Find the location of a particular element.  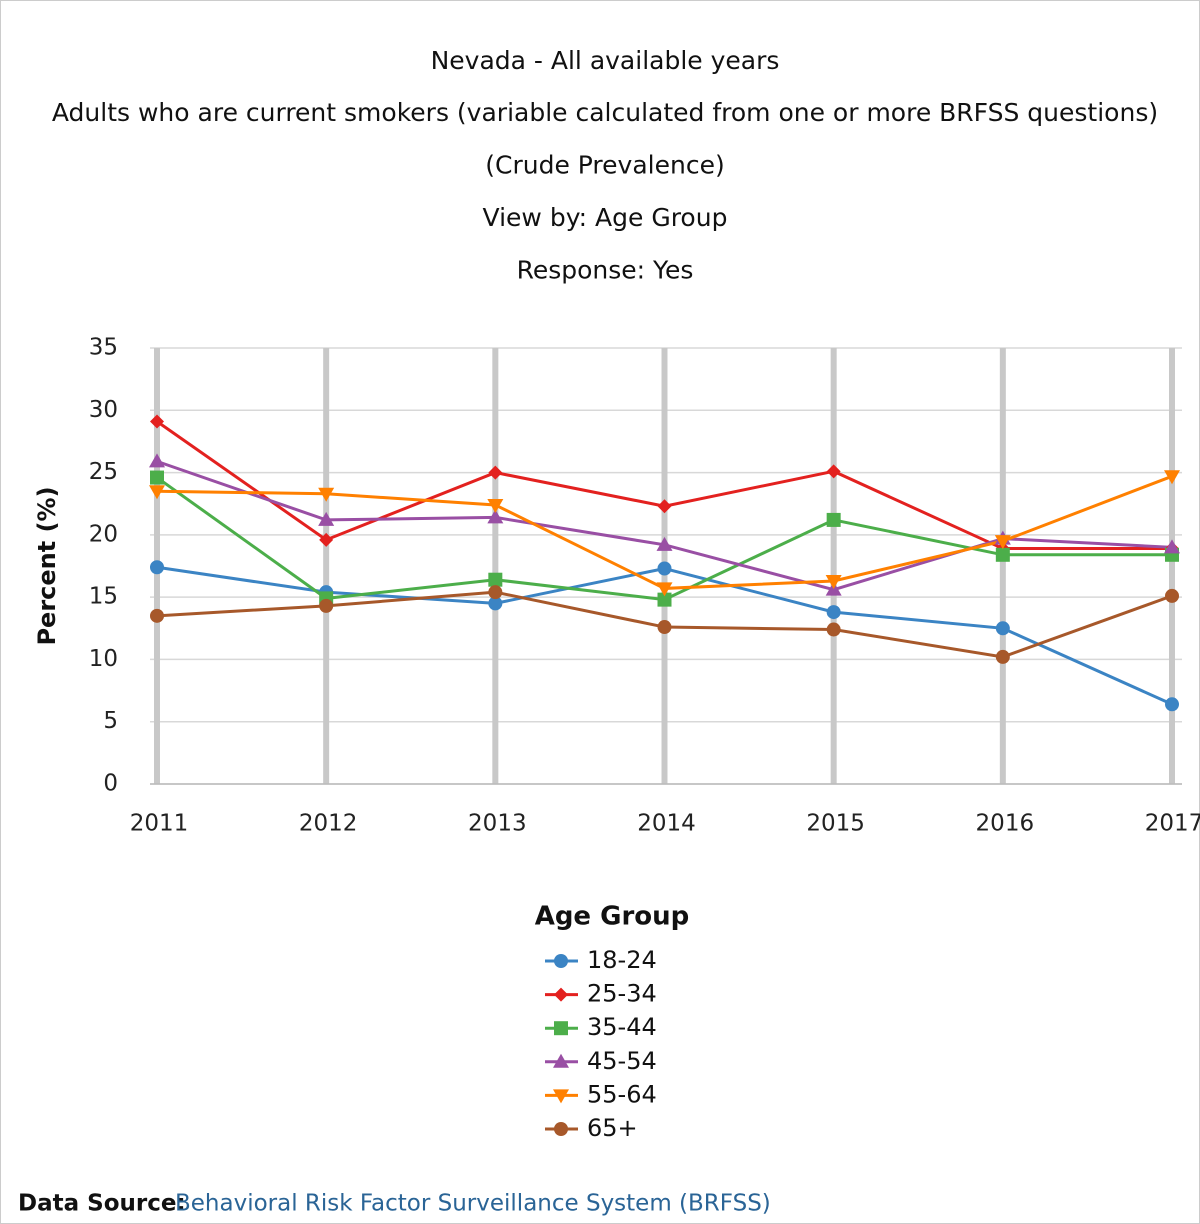

y-tick-label: 20 is located at coordinates (103, 534).